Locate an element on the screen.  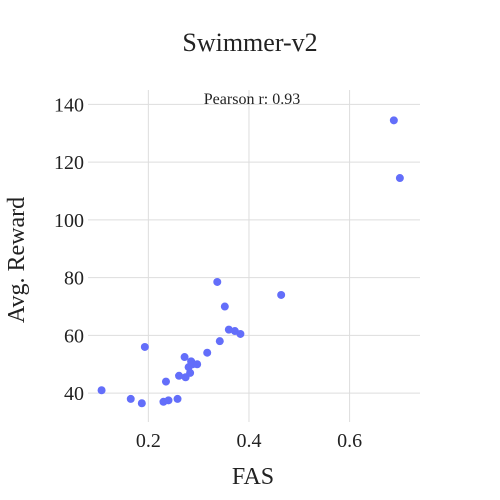
y-tick-label: 140 is located at coordinates (69, 105).